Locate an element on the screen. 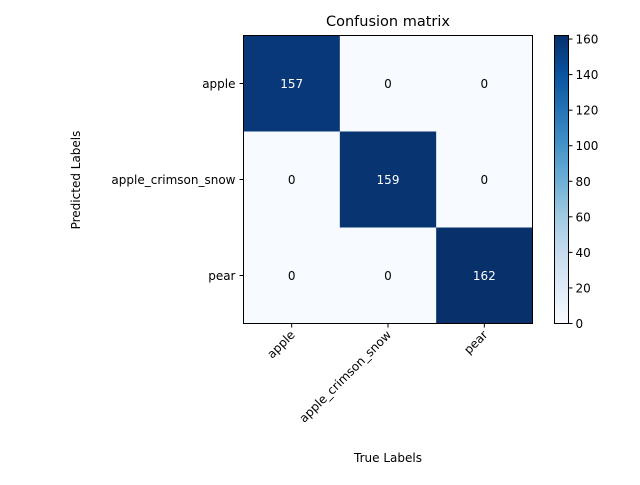 The image size is (640, 485). colorbar is located at coordinates (561, 179).